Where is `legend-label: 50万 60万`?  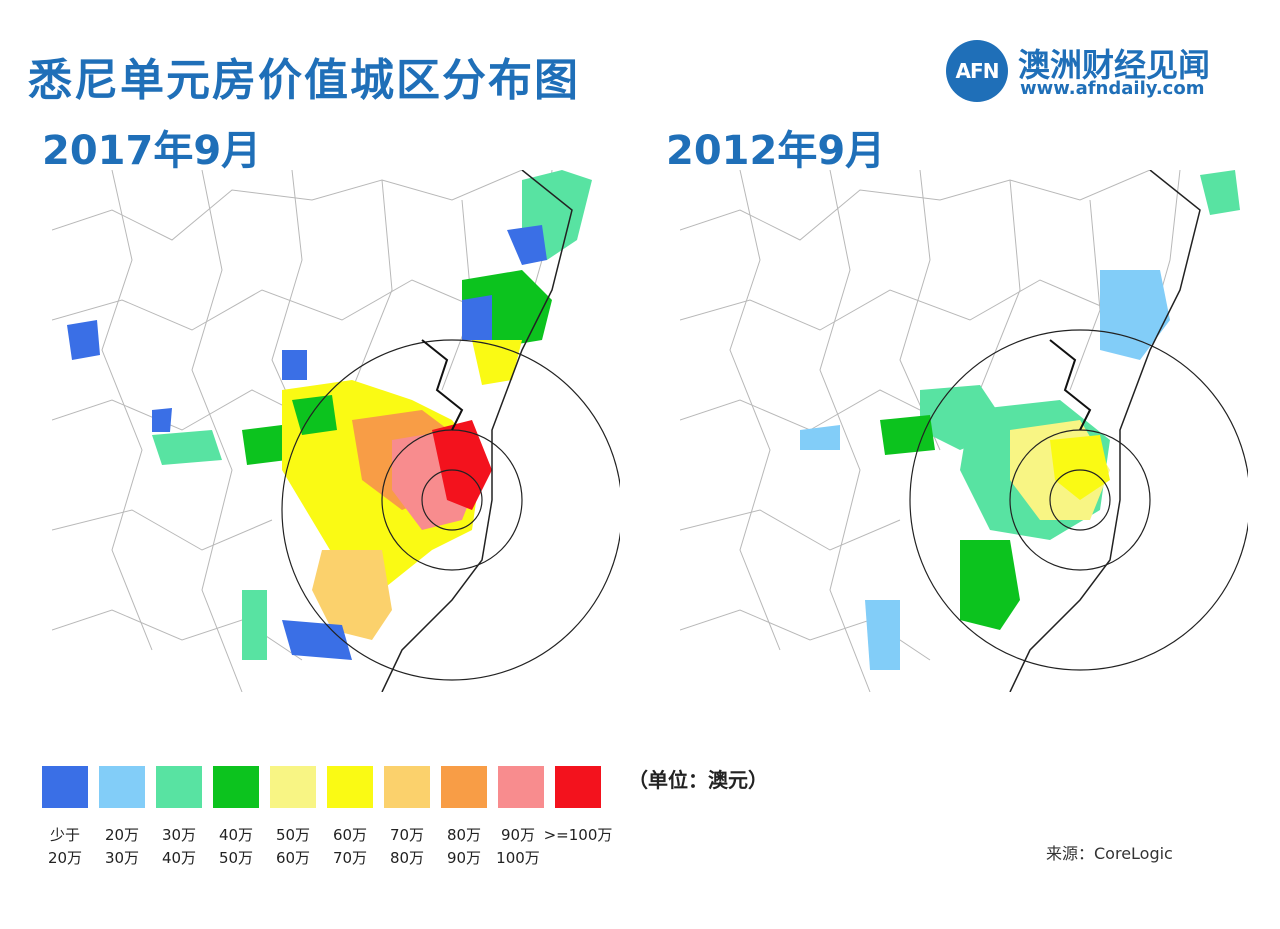
legend-label: 50万 60万 is located at coordinates (293, 846).